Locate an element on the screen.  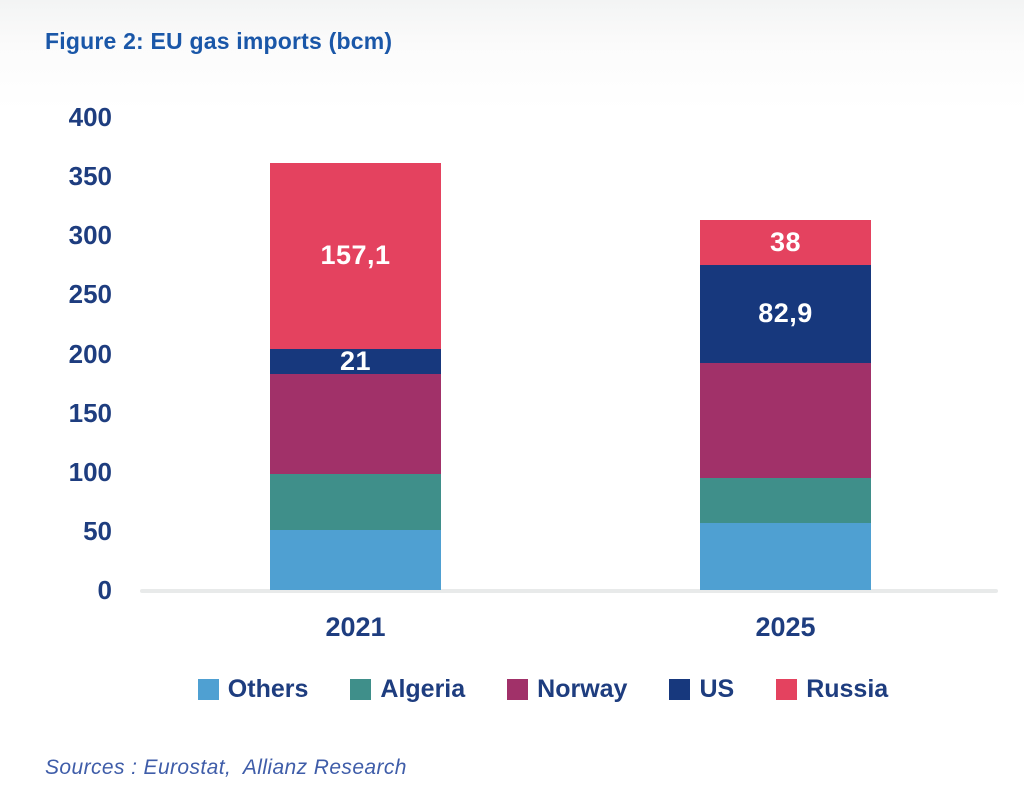
bar-segment-us-2021: 21 is located at coordinates (355, 360).